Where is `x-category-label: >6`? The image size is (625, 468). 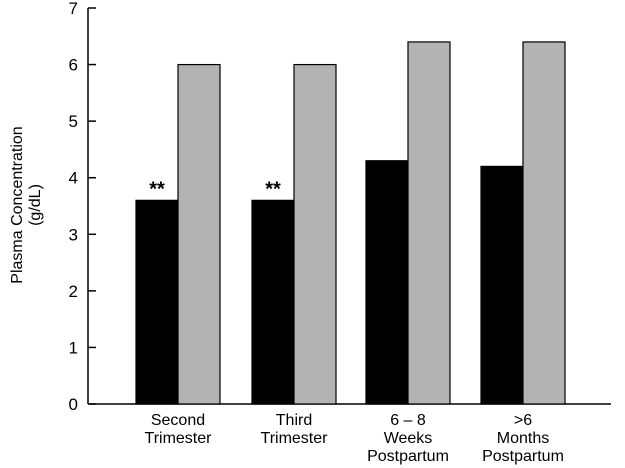
x-category-label: >6 is located at coordinates (523, 420).